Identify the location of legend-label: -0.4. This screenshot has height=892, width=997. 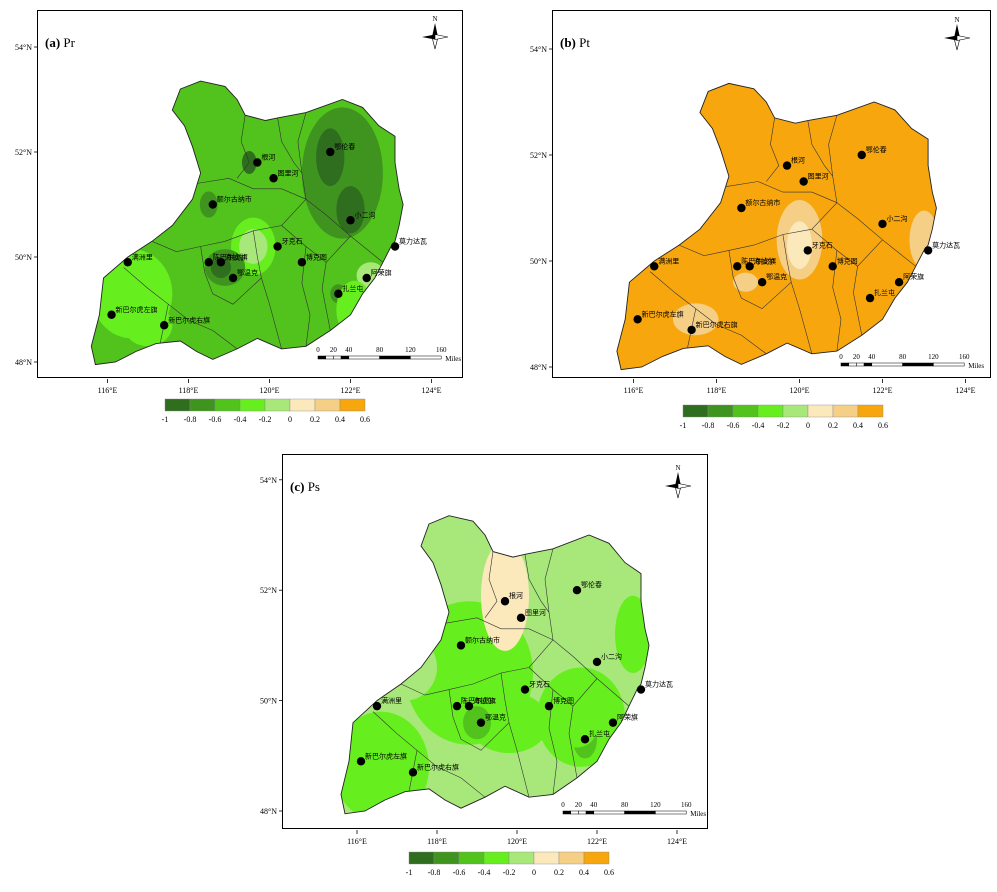
(240, 419).